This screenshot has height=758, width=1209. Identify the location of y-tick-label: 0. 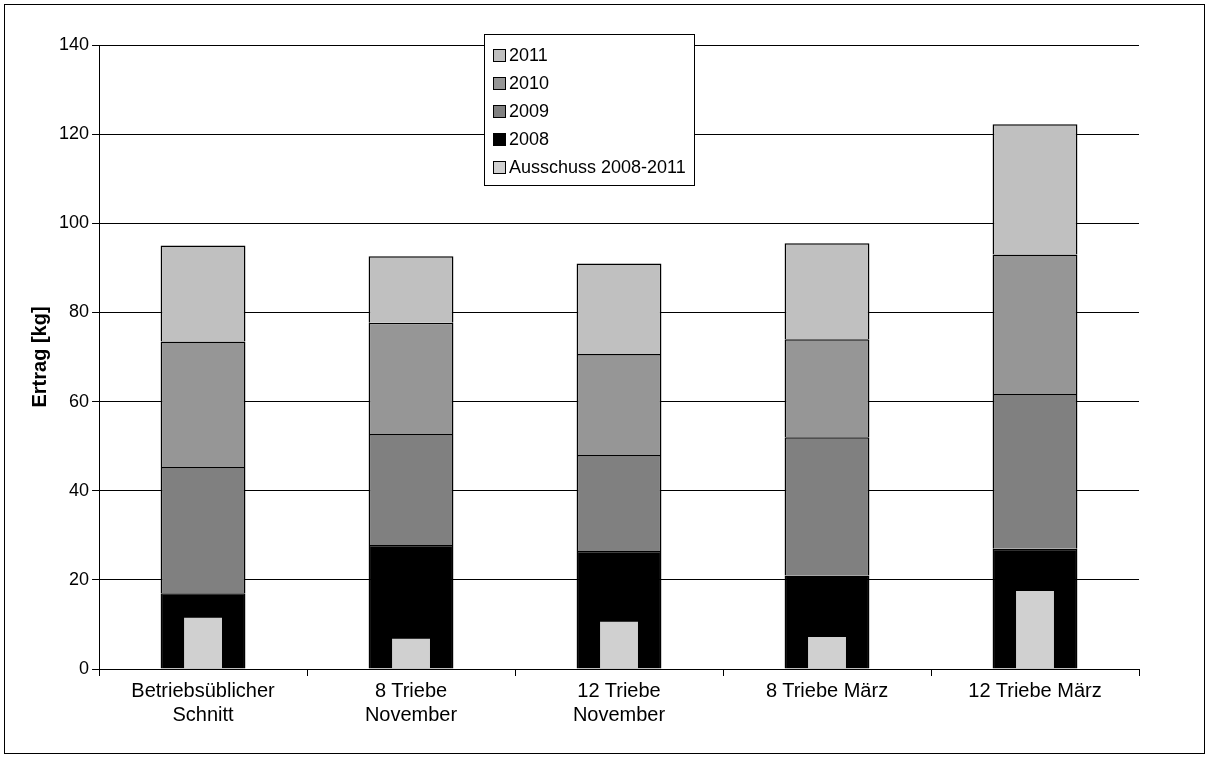
(84, 667).